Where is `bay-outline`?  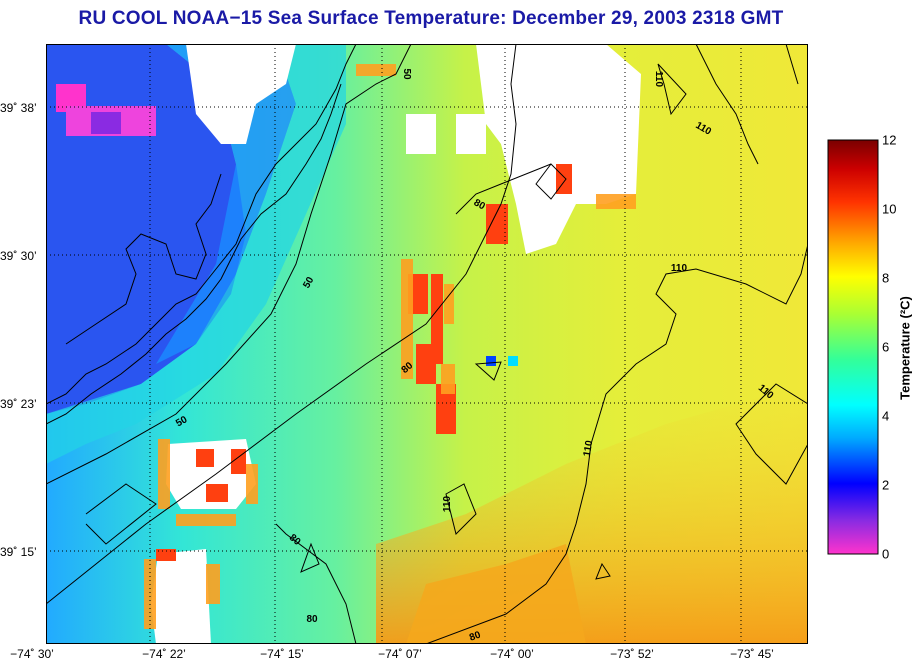 bay-outline is located at coordinates (143, 259).